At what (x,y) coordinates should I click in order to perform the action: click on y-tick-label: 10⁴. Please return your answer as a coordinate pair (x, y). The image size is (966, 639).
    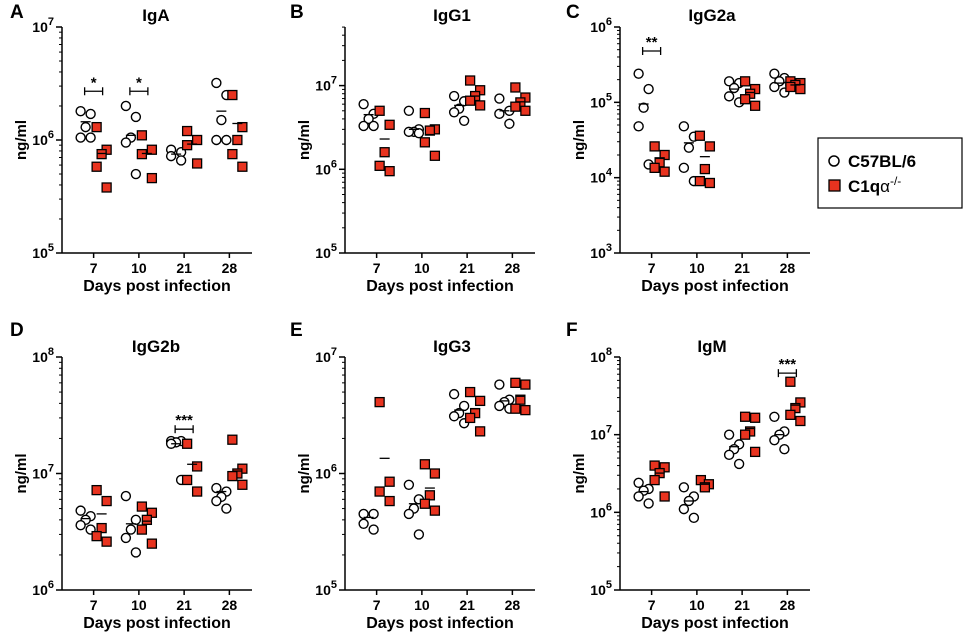
    Looking at the image, I should click on (601, 176).